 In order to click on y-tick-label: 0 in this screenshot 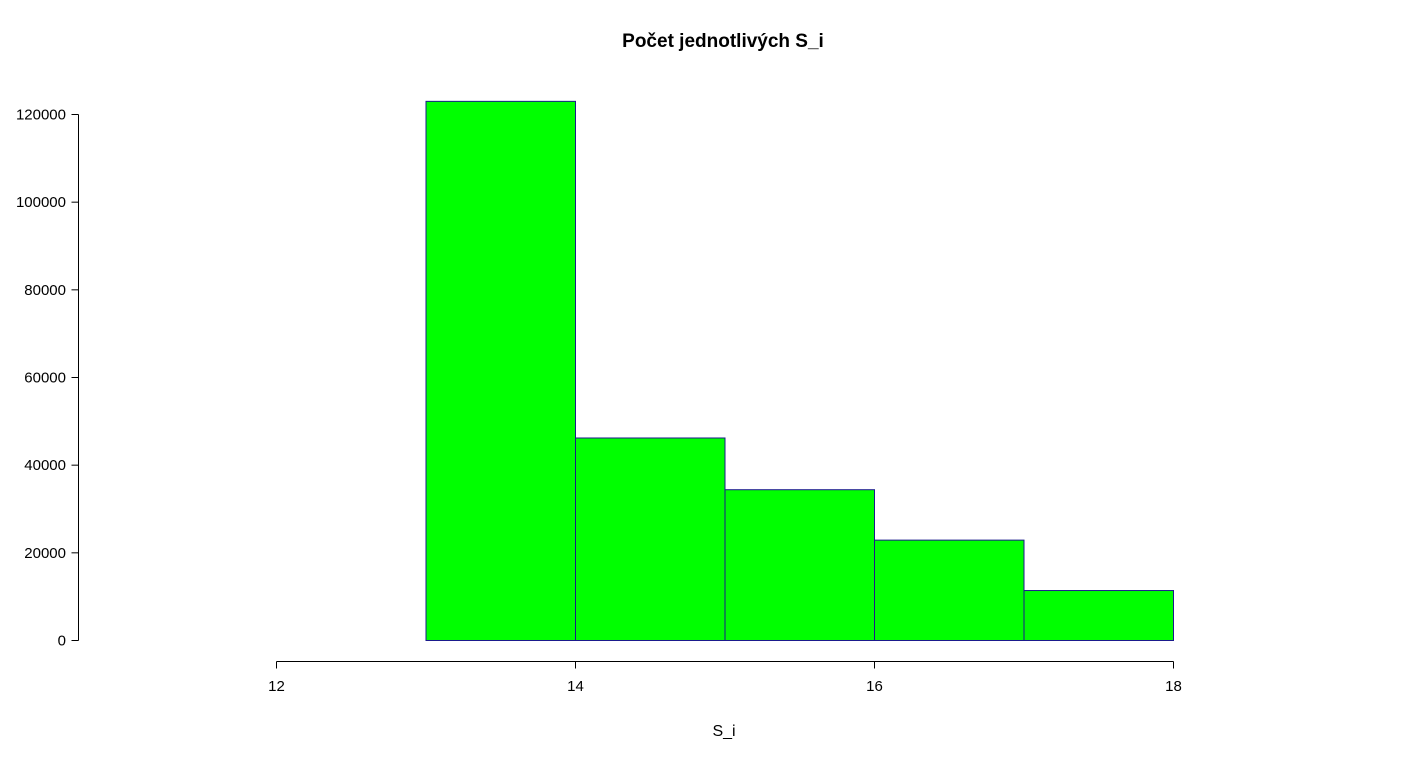, I will do `click(62, 641)`.